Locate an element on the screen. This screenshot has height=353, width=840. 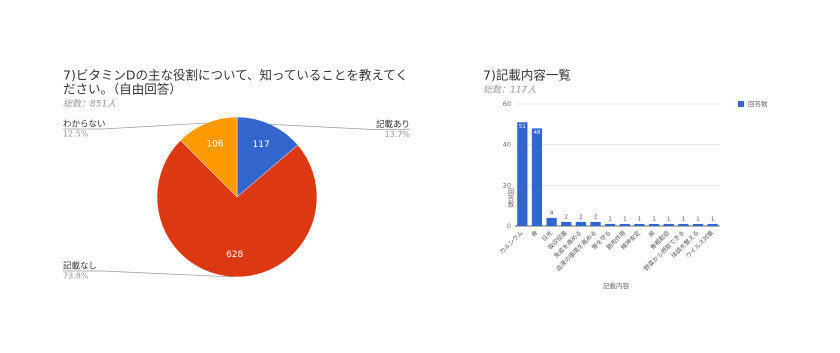
y-axis-label: 回答数 is located at coordinates (510, 198).